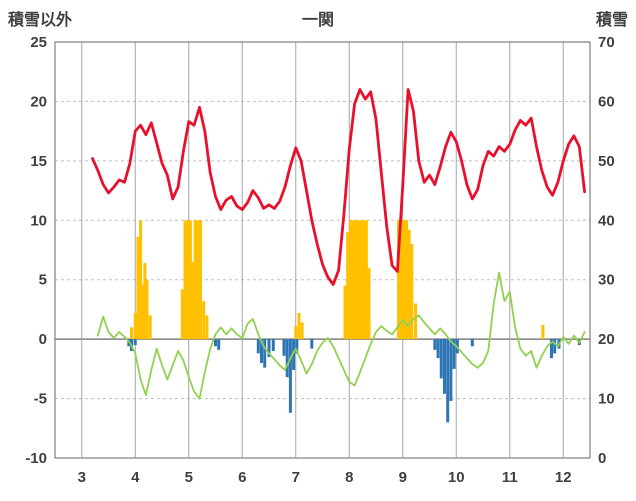 This screenshot has width=636, height=501. Describe the element at coordinates (82, 477) in the screenshot. I see `x-axis-tick-label: 3` at that location.